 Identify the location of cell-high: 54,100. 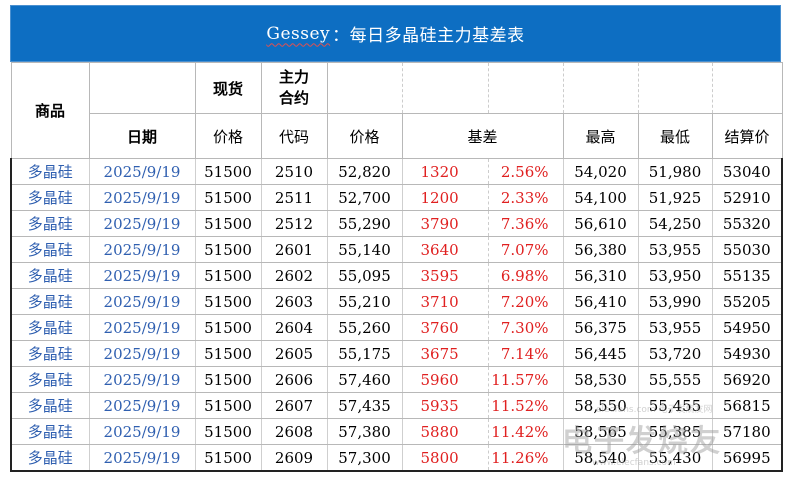
(600, 197).